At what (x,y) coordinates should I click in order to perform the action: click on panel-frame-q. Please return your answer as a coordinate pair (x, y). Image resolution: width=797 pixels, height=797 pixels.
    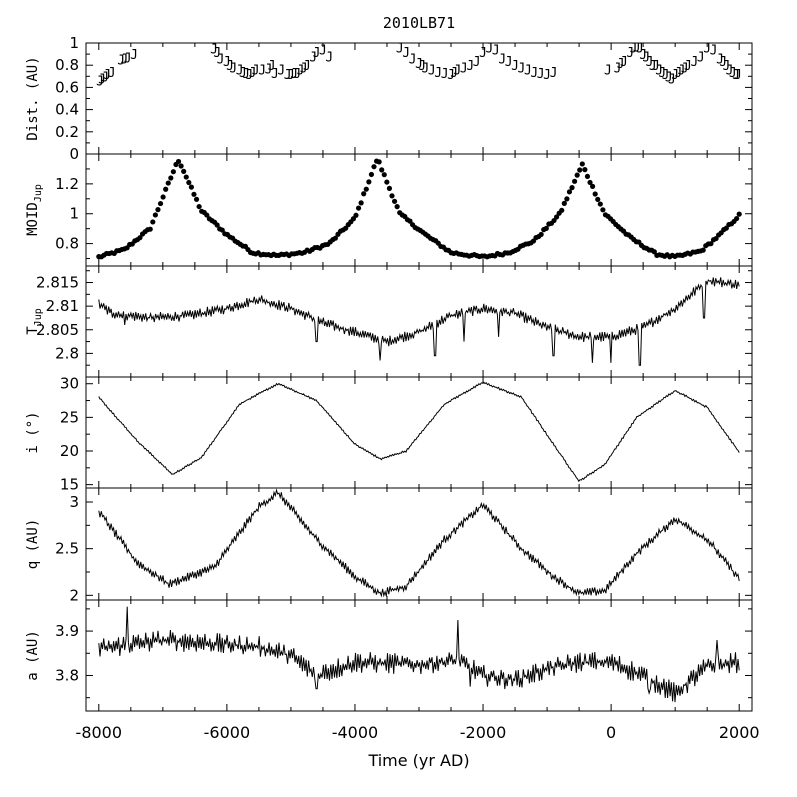
    Looking at the image, I should click on (419, 544).